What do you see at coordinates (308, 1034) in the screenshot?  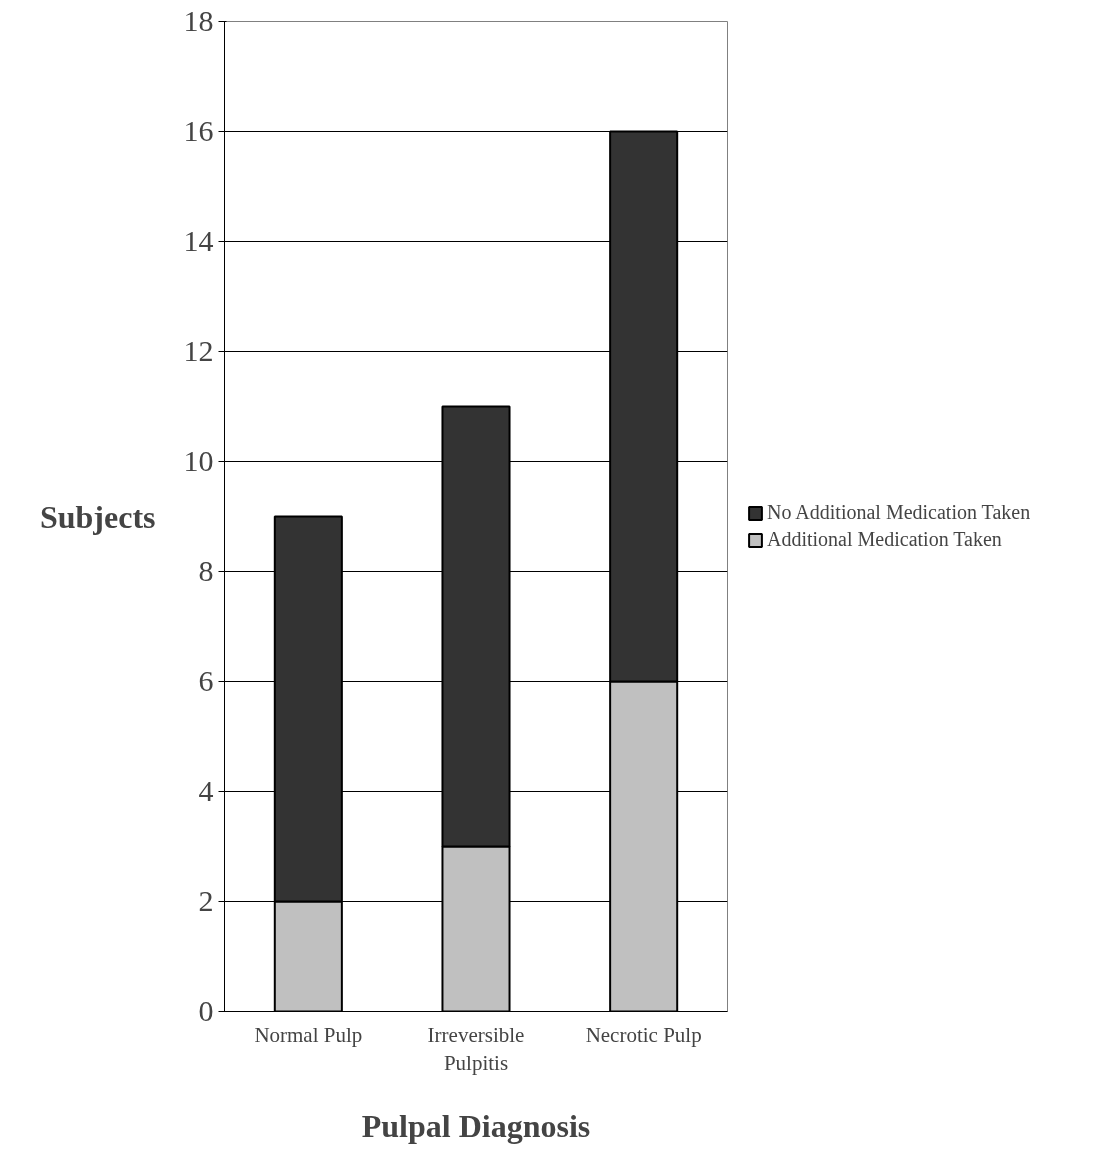 I see `x-tick-label: Normal Pulp` at bounding box center [308, 1034].